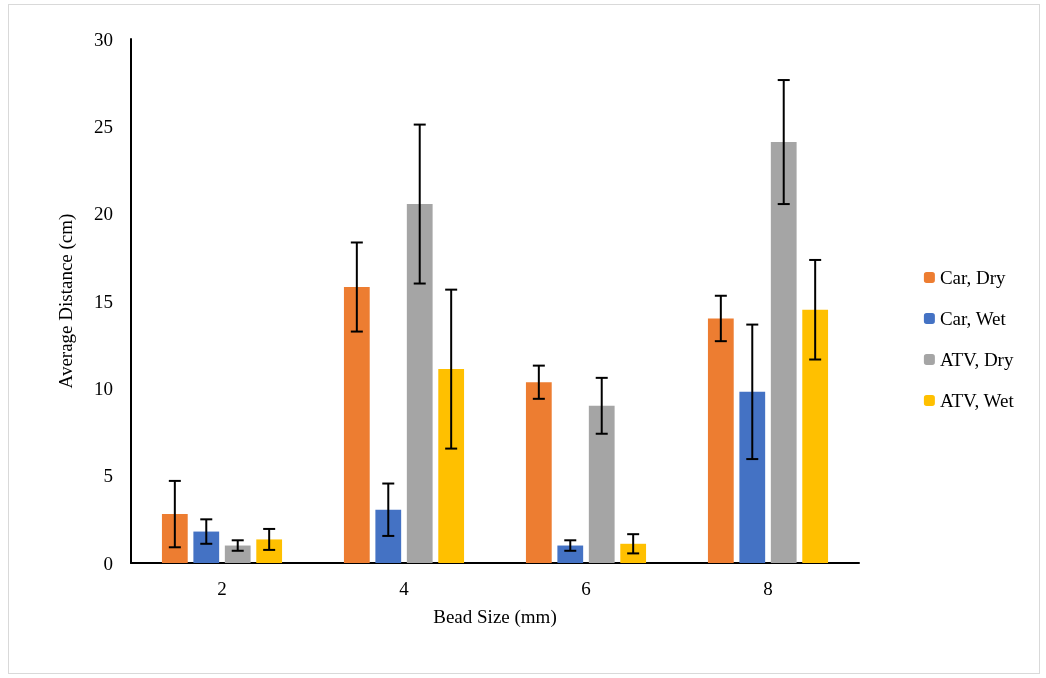  Describe the element at coordinates (108, 476) in the screenshot. I see `y-tick-label: 5` at that location.